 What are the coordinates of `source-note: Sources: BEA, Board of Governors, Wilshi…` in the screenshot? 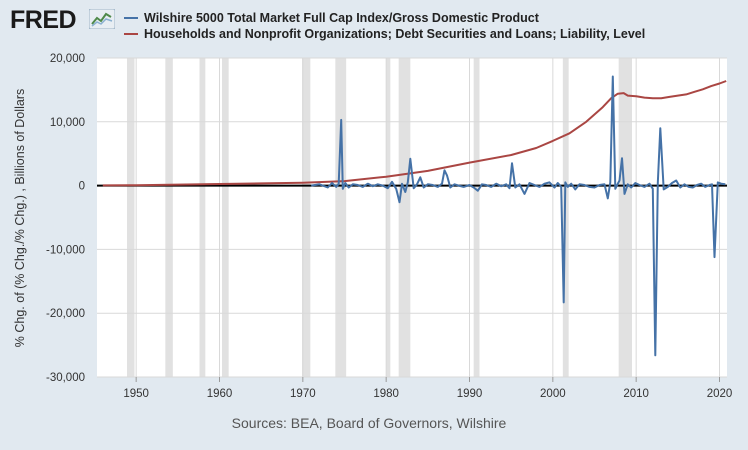 It's located at (369, 423).